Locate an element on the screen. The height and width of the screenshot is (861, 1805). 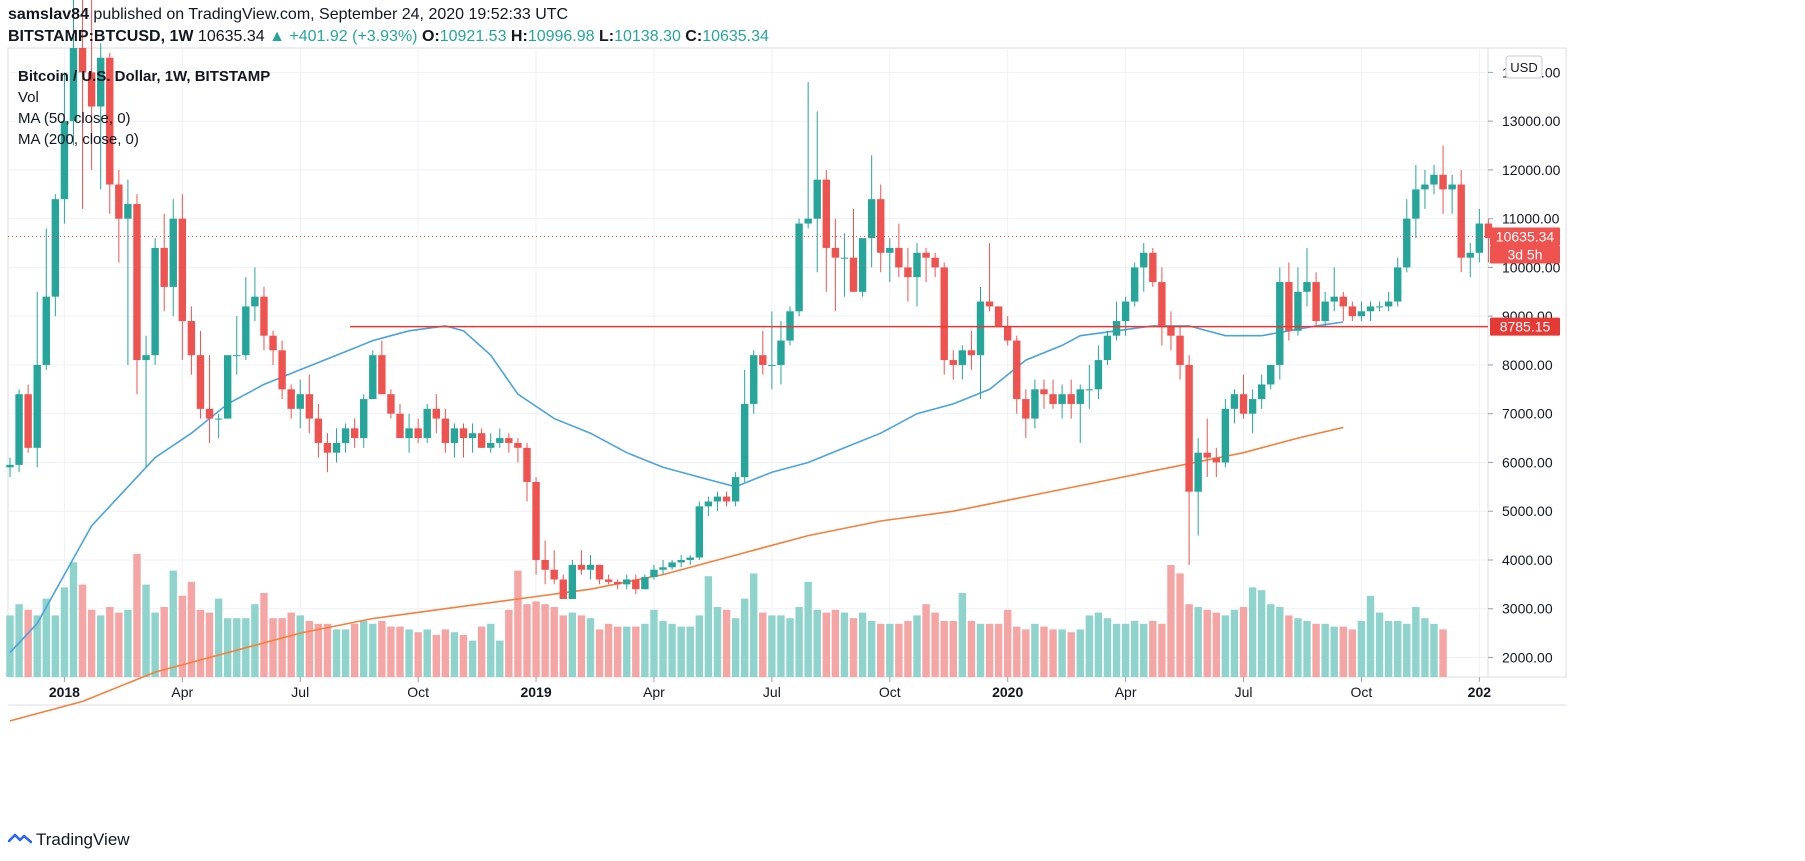
time-tick-label: 2019 is located at coordinates (535, 692).